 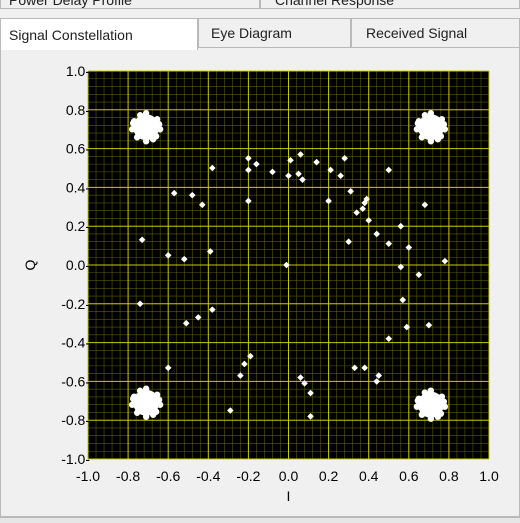 What do you see at coordinates (369, 476) in the screenshot?
I see `x-tick-label: 0.4` at bounding box center [369, 476].